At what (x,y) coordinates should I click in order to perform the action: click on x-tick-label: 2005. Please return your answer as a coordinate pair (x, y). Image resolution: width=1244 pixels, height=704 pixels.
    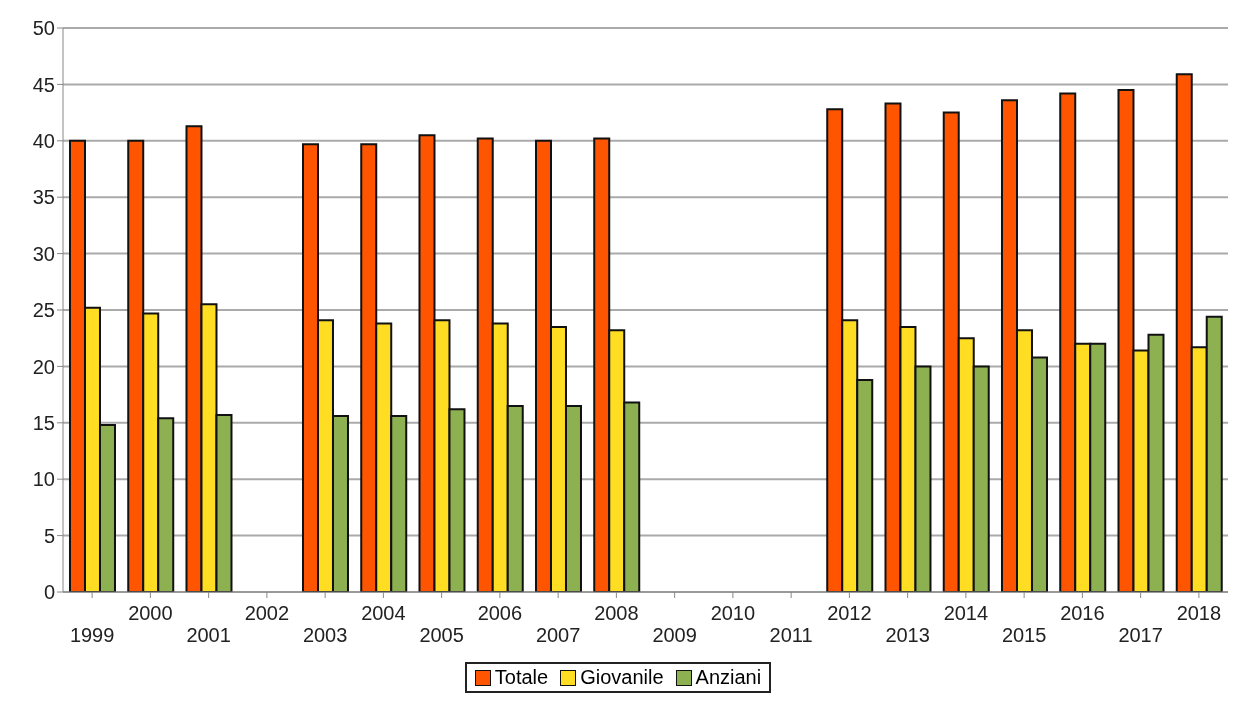
    Looking at the image, I should click on (441, 635).